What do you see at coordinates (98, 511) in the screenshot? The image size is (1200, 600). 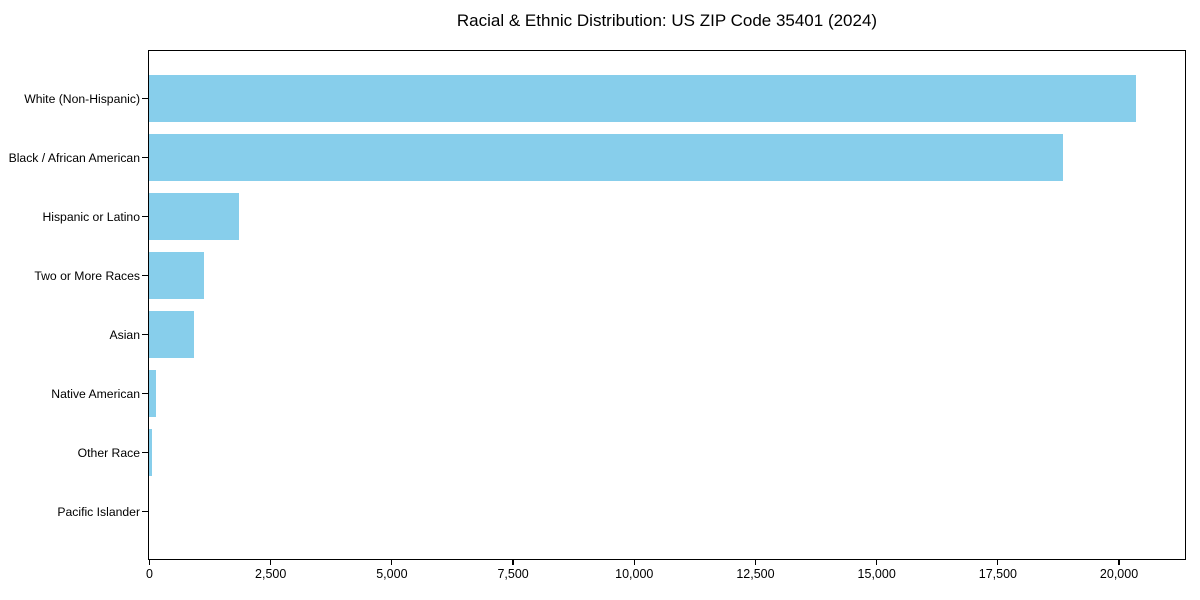 I see `y-tick-label: Pacific Islander` at bounding box center [98, 511].